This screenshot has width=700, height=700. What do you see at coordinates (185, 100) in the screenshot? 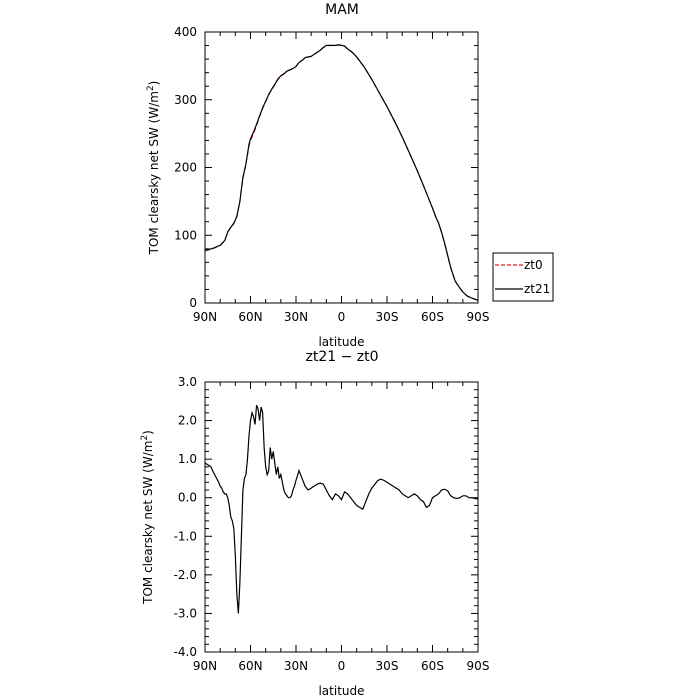
I see `y-tick-label: 300` at bounding box center [185, 100].